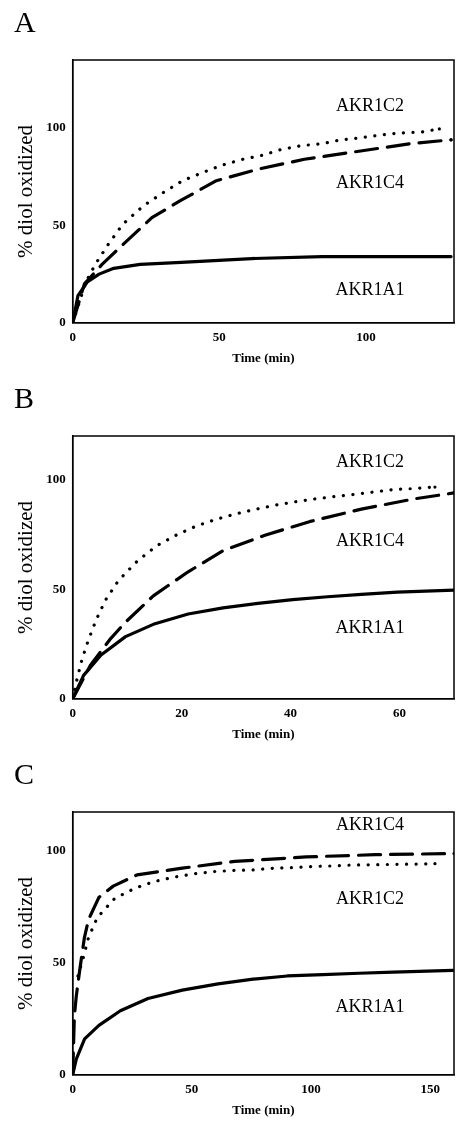  What do you see at coordinates (400, 712) in the screenshot?
I see `x-tick-label: 60` at bounding box center [400, 712].